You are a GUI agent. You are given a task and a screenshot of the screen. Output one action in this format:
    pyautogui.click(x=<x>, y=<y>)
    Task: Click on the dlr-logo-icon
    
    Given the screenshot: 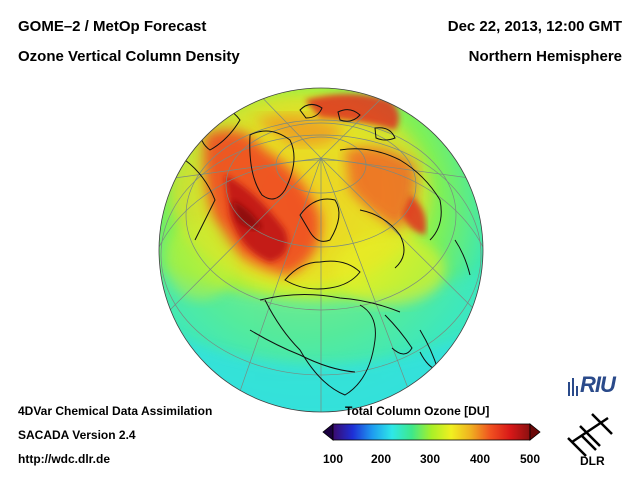 What is the action you would take?
    pyautogui.click(x=590, y=435)
    